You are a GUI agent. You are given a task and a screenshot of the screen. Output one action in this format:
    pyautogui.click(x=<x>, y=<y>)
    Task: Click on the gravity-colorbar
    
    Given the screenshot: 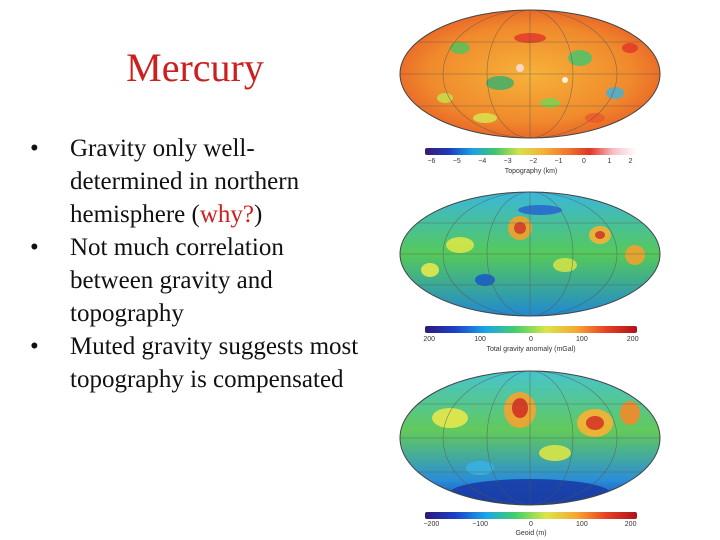 What is the action you would take?
    pyautogui.click(x=531, y=329)
    